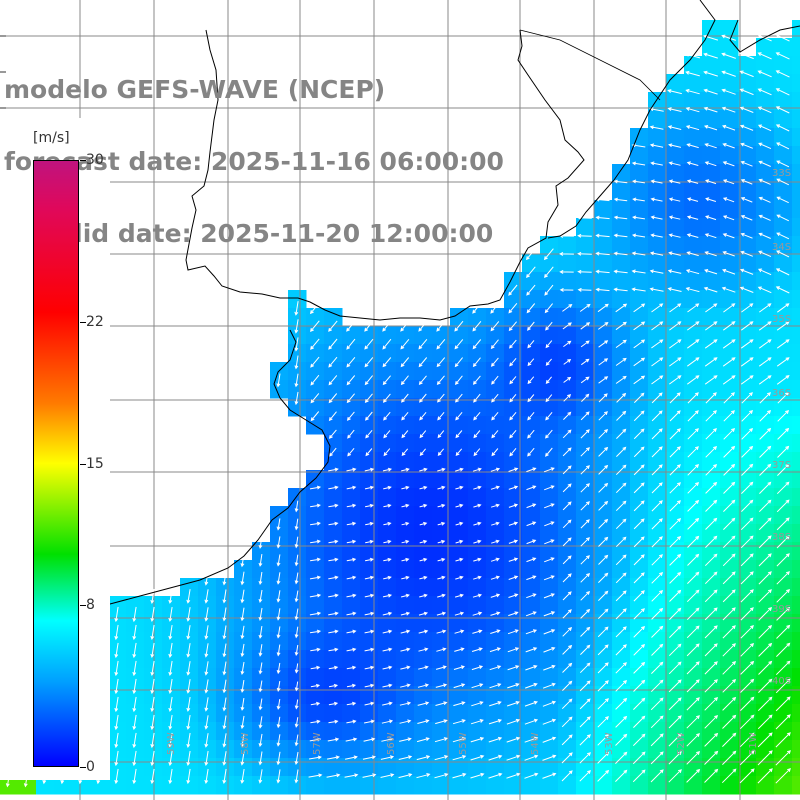 The width and height of the screenshot is (800, 800). What do you see at coordinates (165, 473) in the screenshot?
I see `coastline-path` at bounding box center [165, 473].